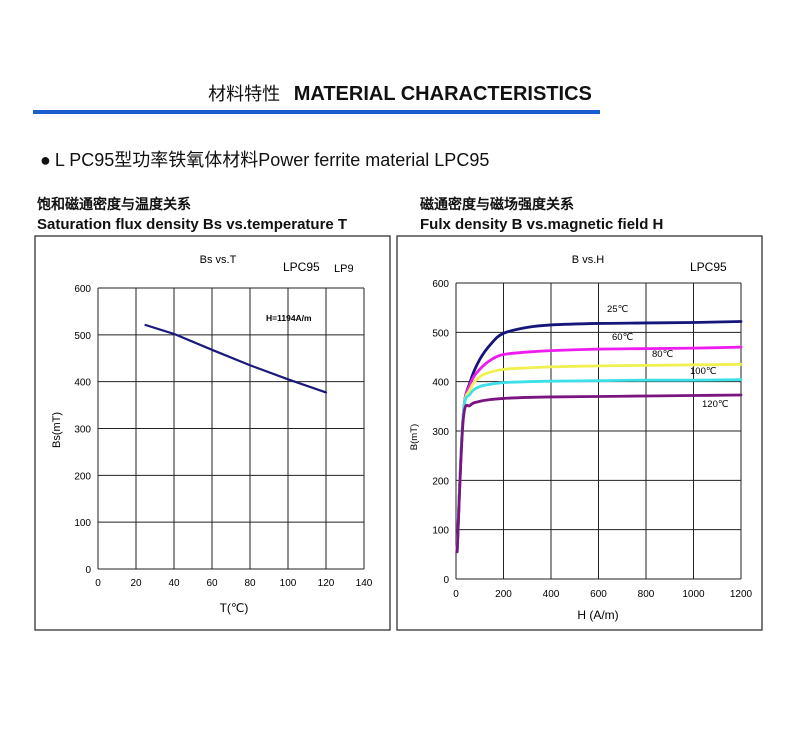 Image resolution: width=800 pixels, height=731 pixels. Describe the element at coordinates (82, 523) in the screenshot. I see `chart1-ytick: 100` at that location.